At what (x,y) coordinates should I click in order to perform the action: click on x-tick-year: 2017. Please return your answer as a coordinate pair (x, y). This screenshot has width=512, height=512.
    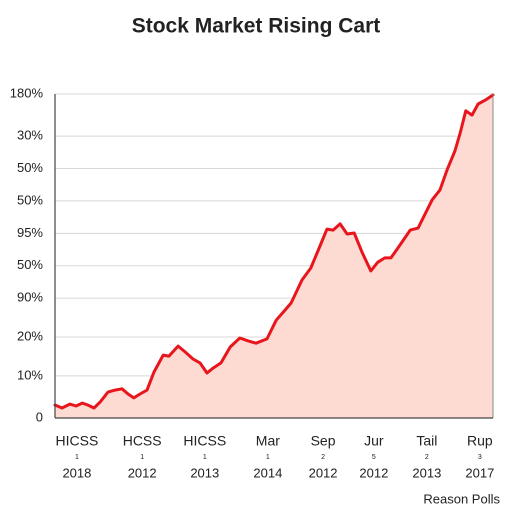
    Looking at the image, I should click on (479, 472).